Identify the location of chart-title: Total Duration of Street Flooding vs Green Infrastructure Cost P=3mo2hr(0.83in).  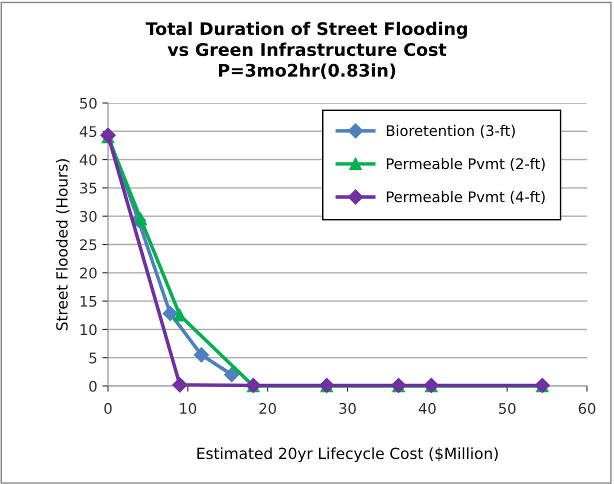
(306, 50).